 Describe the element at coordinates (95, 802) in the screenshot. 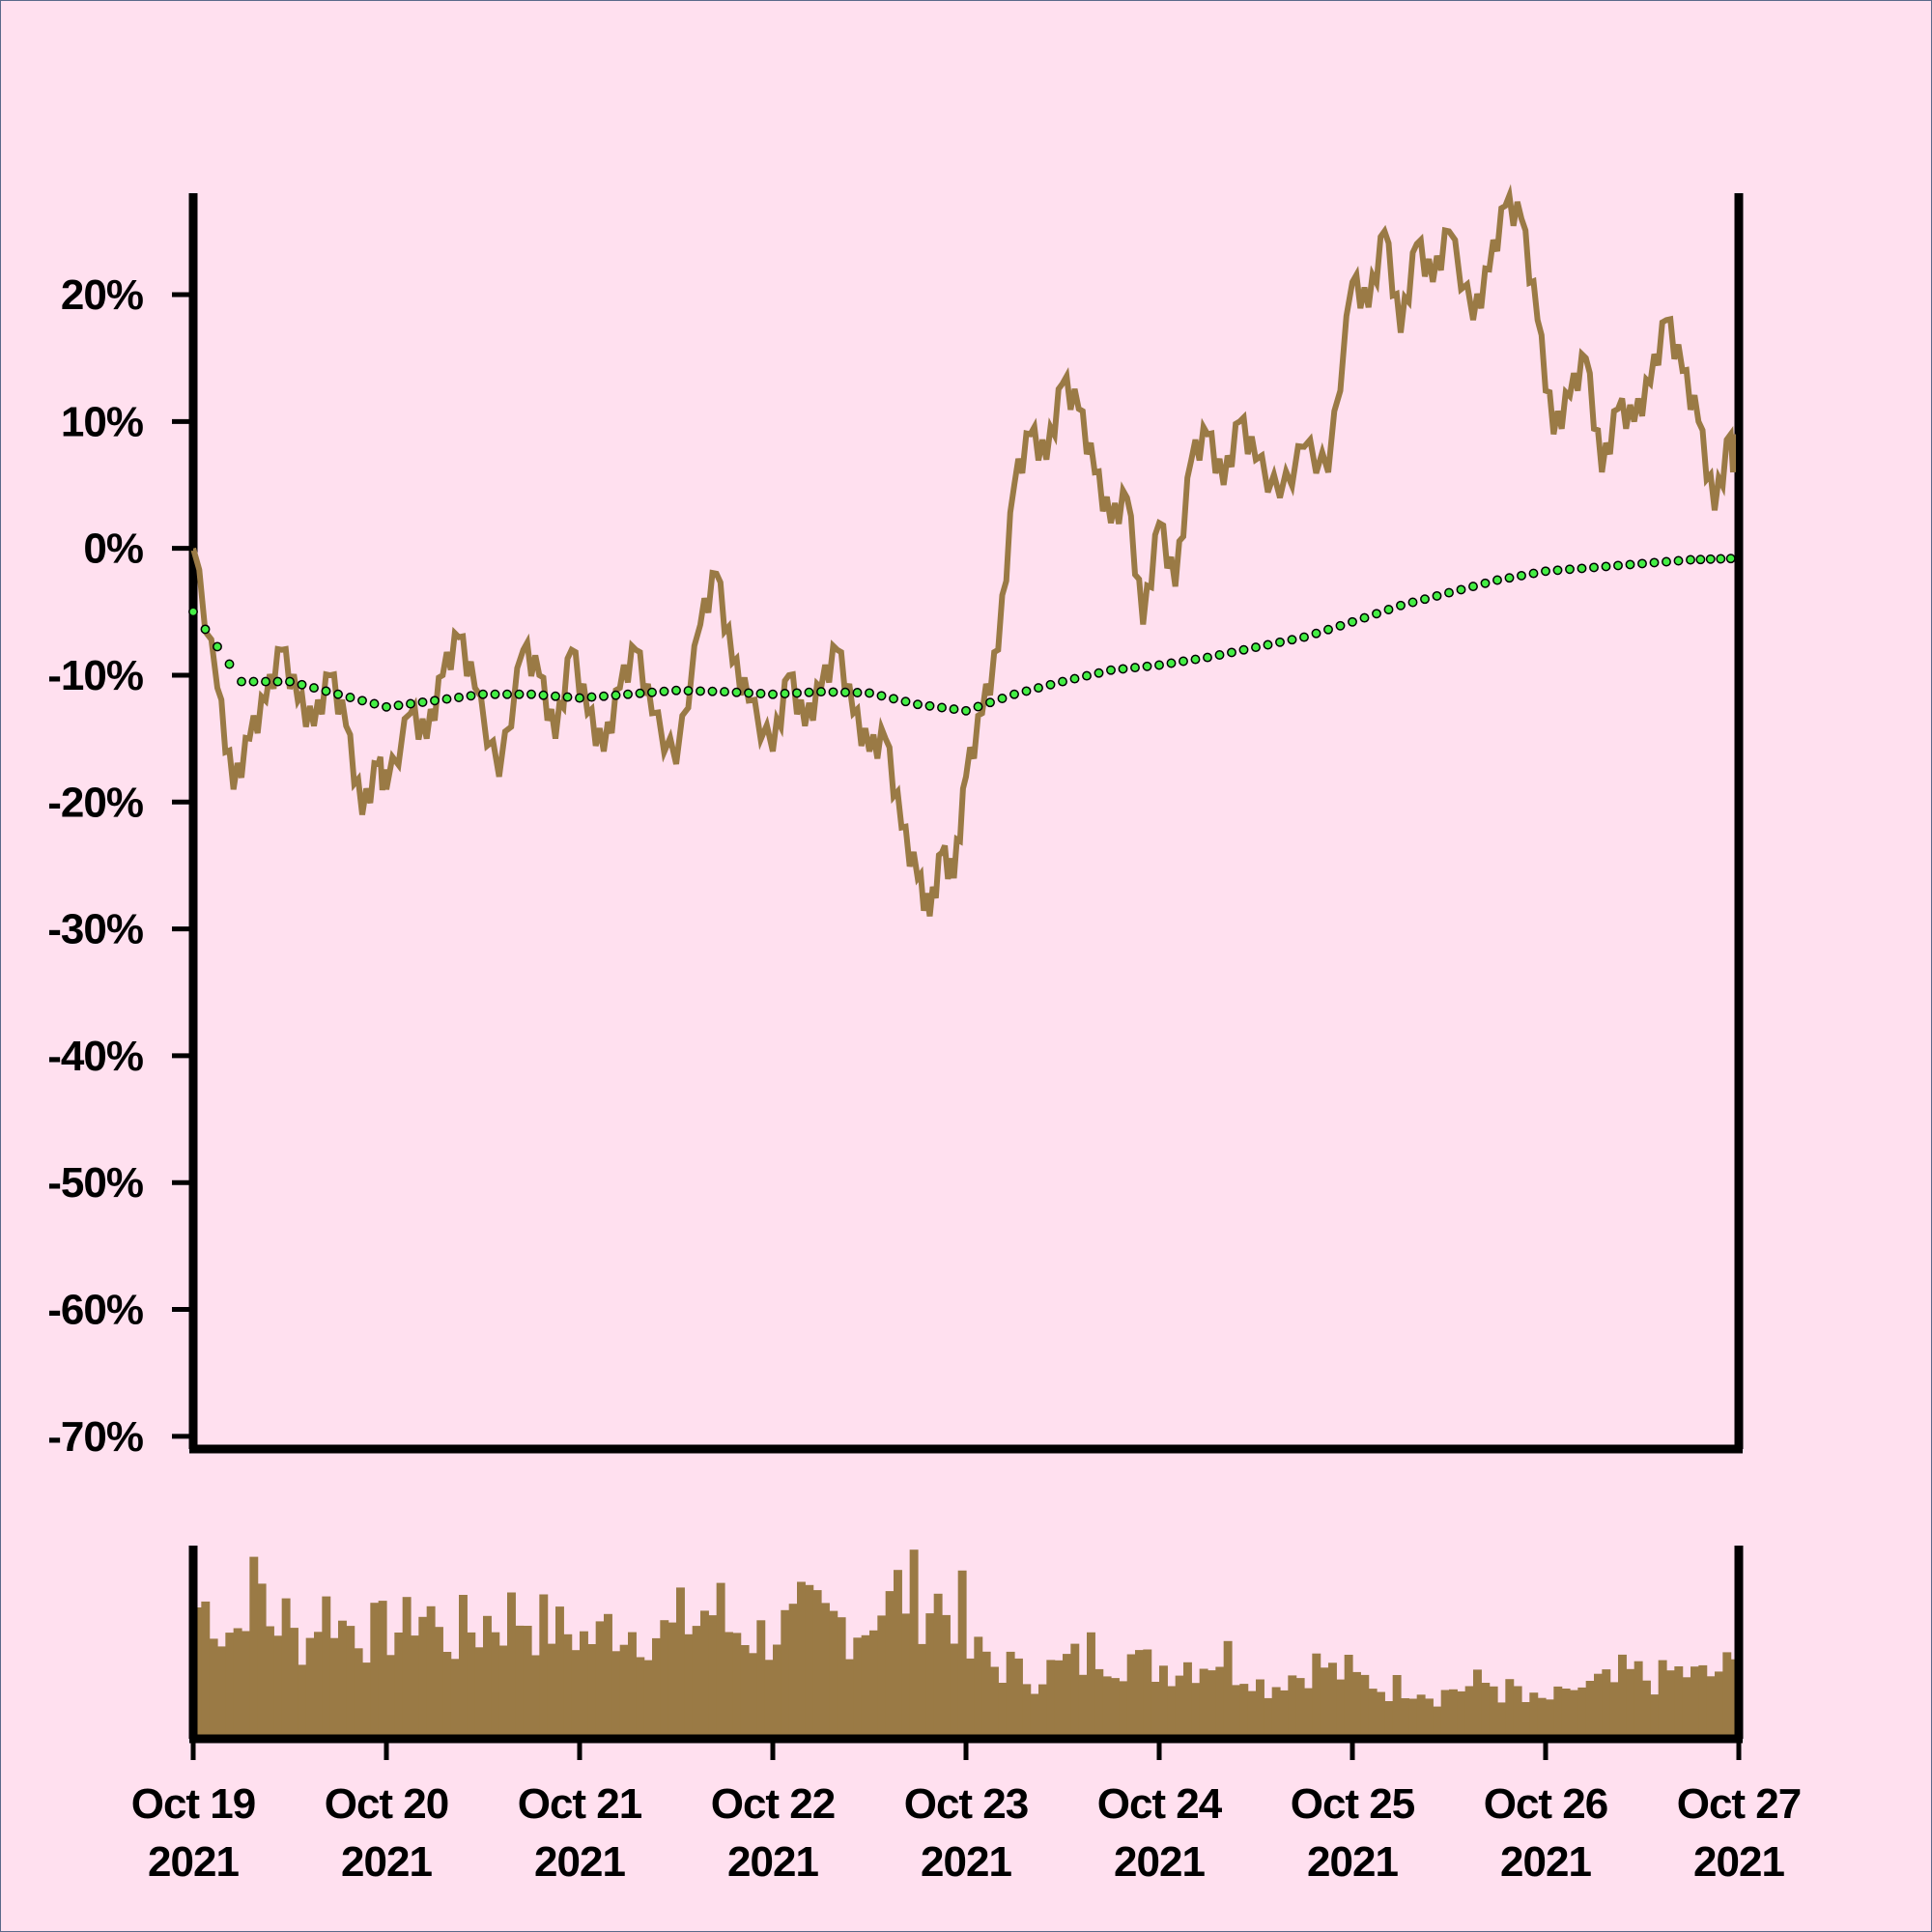

I see `y-tick-label: -20%` at that location.